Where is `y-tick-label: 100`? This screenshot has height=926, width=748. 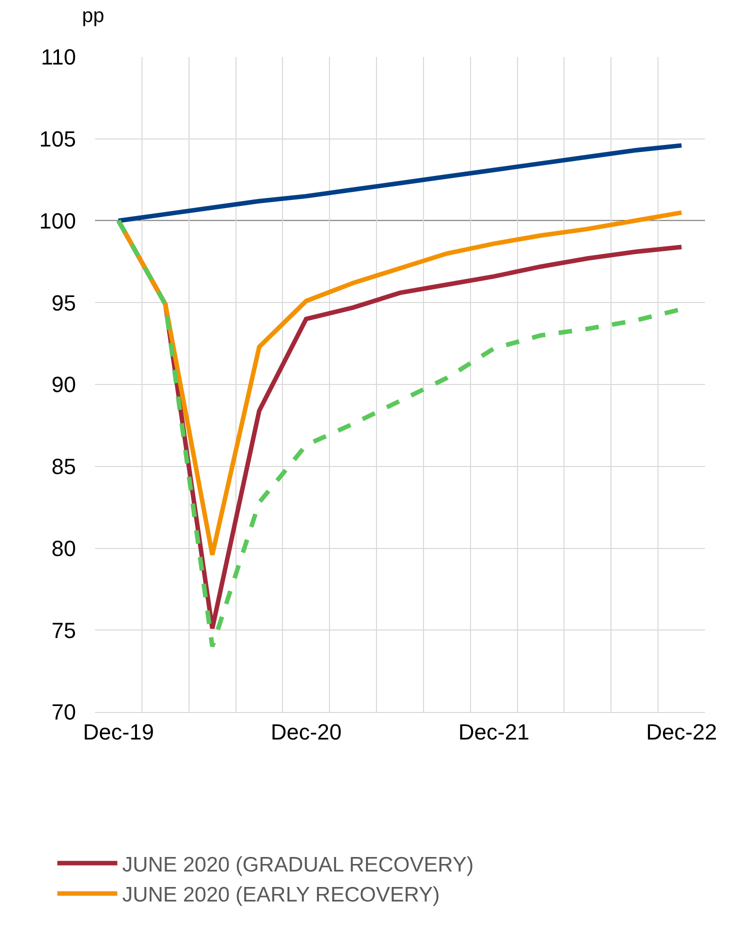
y-tick-label: 100 is located at coordinates (57, 221).